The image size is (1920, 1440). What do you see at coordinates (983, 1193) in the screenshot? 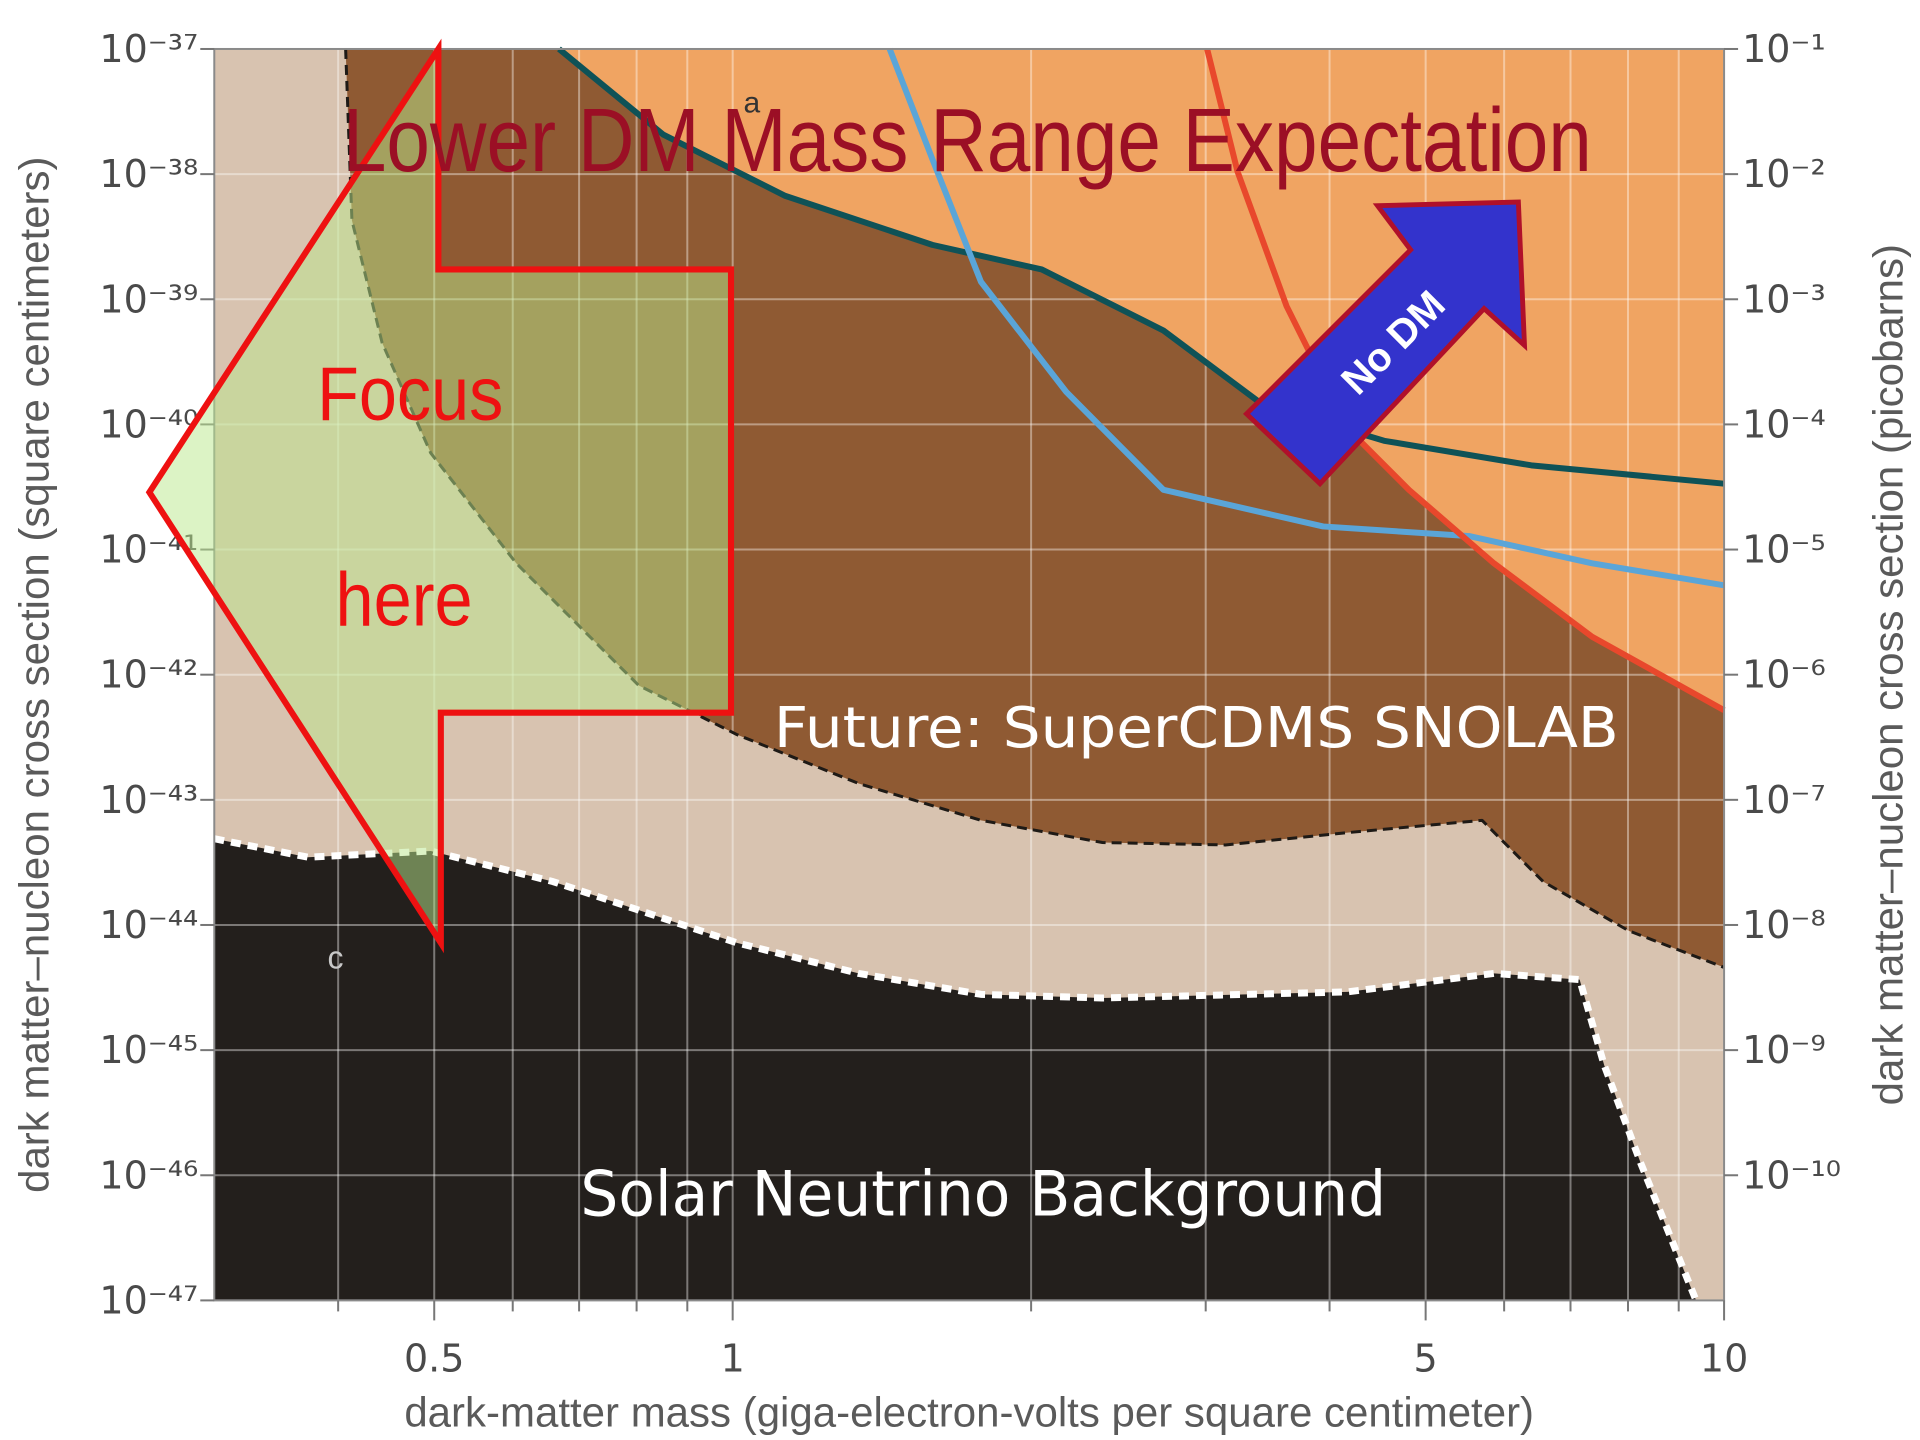
I see `annotation: Solar Neutrino Background` at bounding box center [983, 1193].